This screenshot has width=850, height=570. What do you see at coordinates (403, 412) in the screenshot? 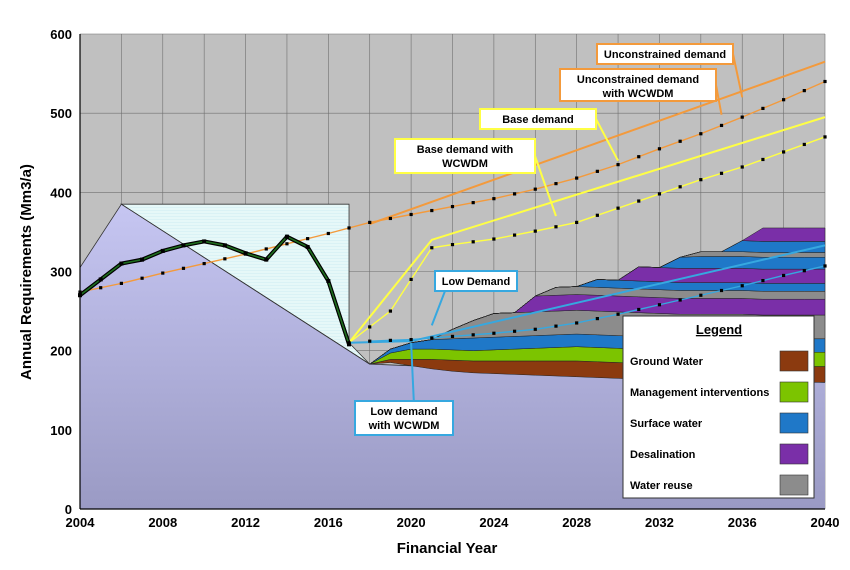
I see `callout-text: Low demand` at bounding box center [403, 412].